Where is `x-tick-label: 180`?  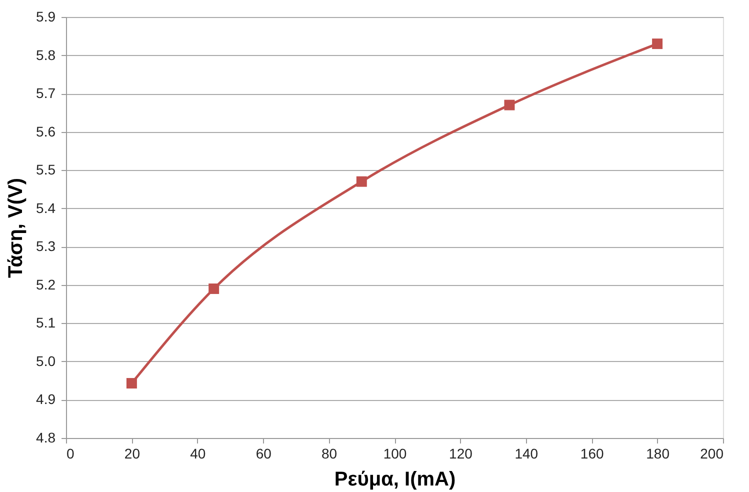 x-tick-label: 180 is located at coordinates (658, 454).